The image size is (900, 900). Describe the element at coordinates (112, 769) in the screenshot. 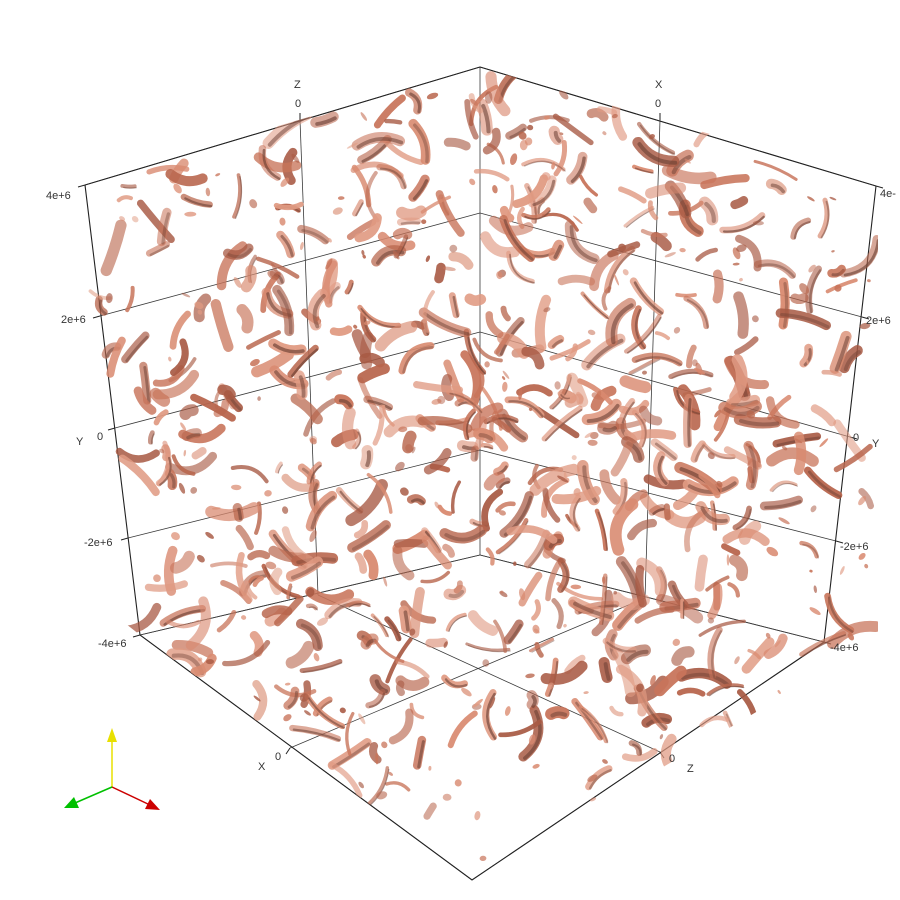

I see `orientation-axes-widget` at that location.